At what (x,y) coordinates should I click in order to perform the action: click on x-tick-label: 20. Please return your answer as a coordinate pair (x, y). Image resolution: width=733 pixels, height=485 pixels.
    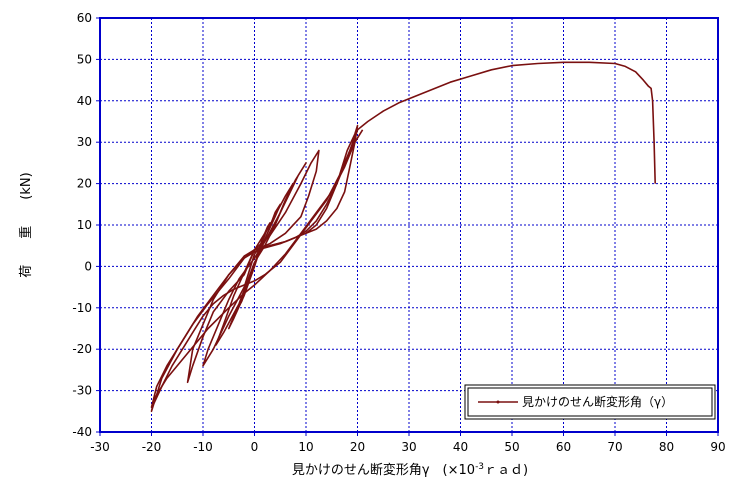
    Looking at the image, I should click on (357, 447).